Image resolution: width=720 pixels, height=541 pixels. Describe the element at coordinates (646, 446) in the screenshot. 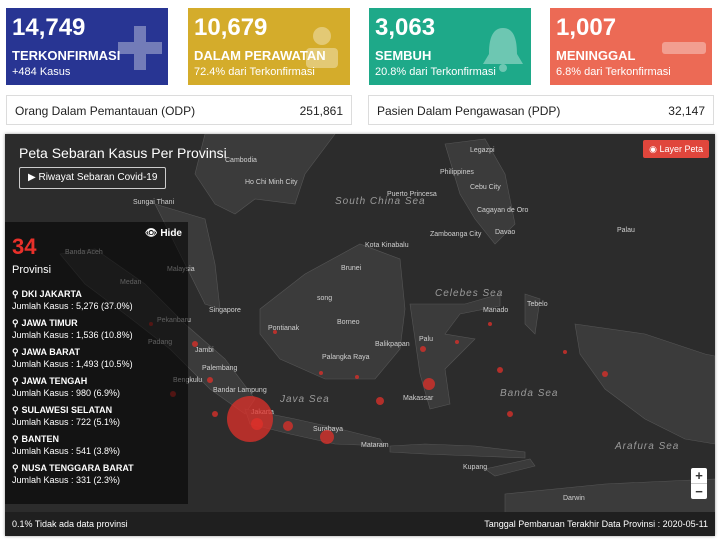

I see `map-place-label: Arafura Sea` at that location.